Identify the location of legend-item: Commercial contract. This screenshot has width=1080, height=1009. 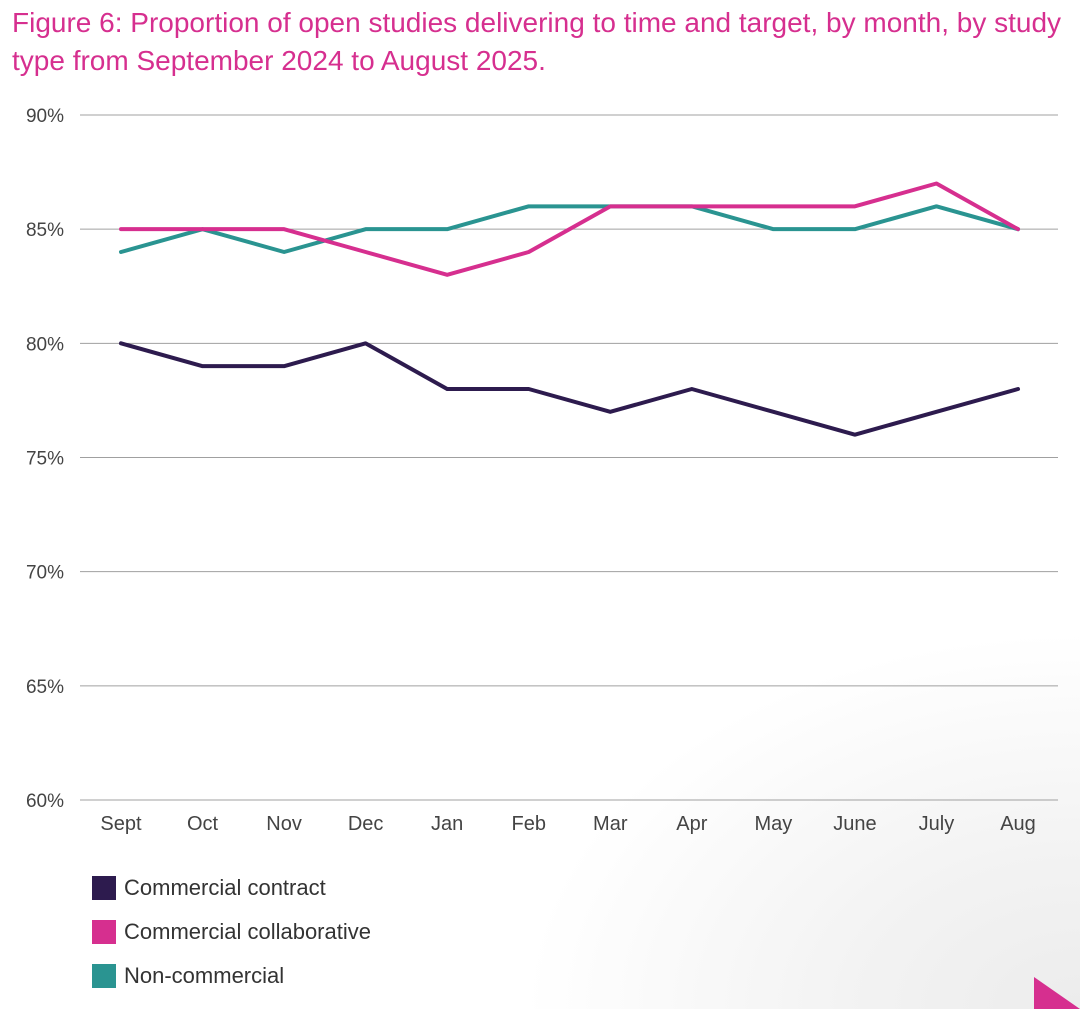
(231, 888).